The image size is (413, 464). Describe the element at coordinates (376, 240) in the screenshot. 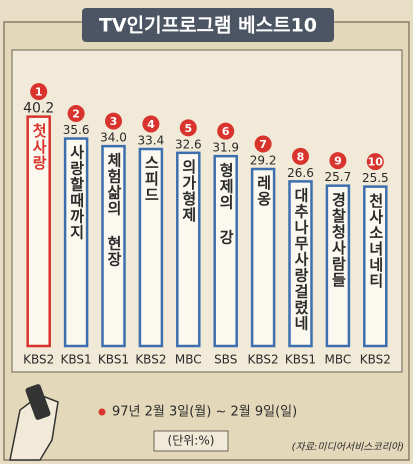

I see `program-name: 천사소녀네티` at that location.